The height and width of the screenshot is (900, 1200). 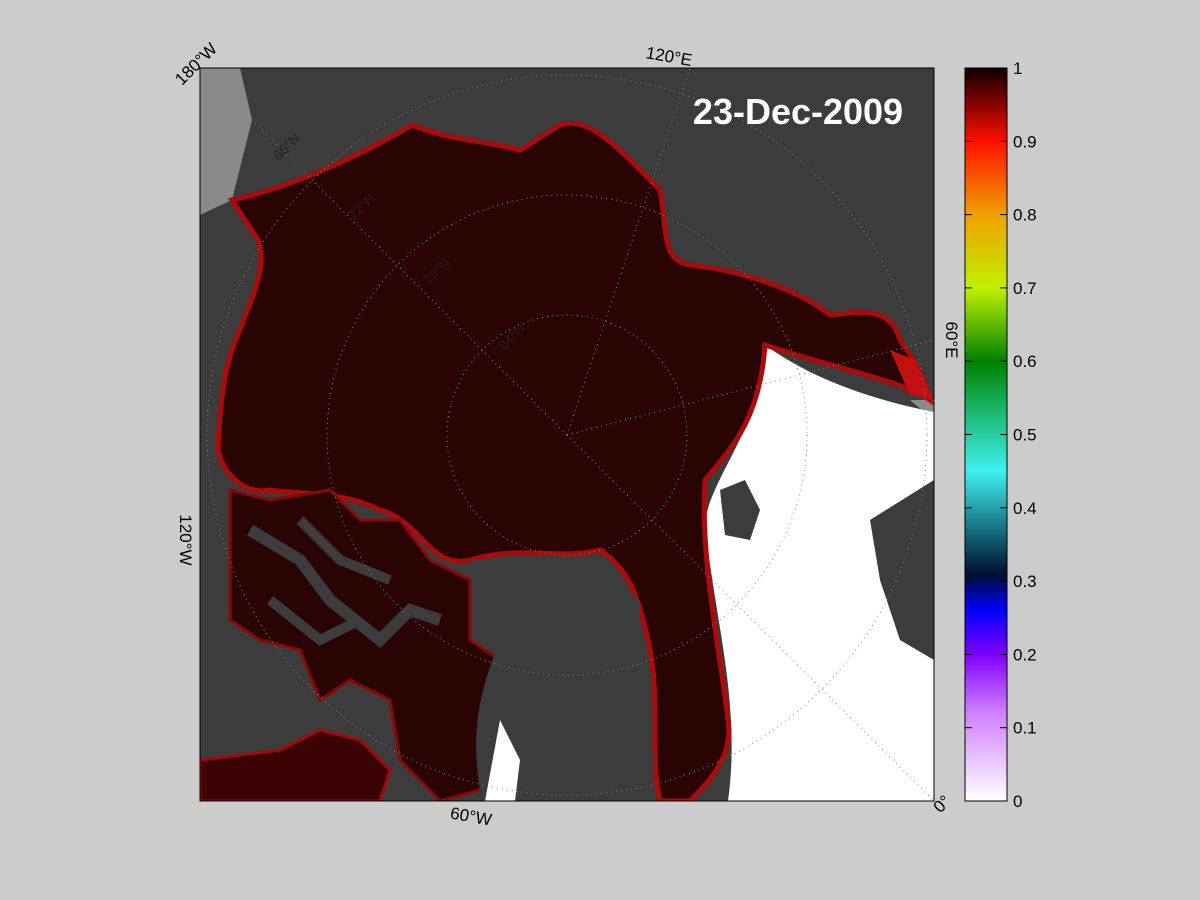 What do you see at coordinates (912, 375) in the screenshot?
I see `ice-edge` at bounding box center [912, 375].